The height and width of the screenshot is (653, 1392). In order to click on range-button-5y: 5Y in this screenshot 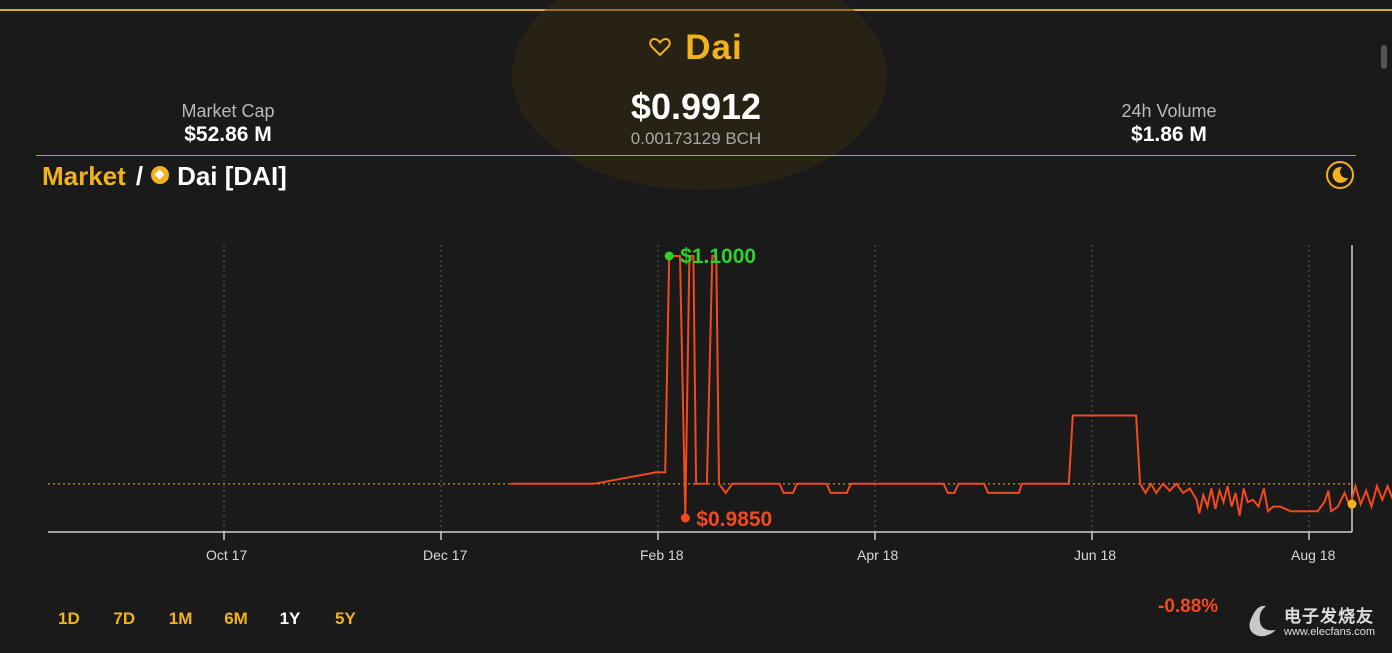, I will do `click(345, 618)`.